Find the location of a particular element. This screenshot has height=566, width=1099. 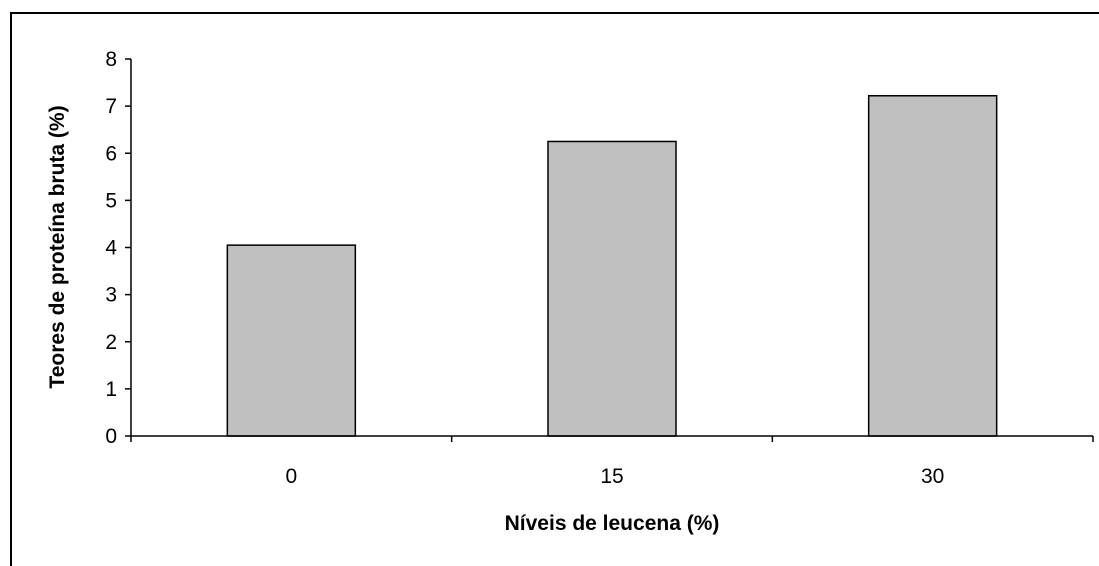

y-tick-label: 6 is located at coordinates (111, 153).